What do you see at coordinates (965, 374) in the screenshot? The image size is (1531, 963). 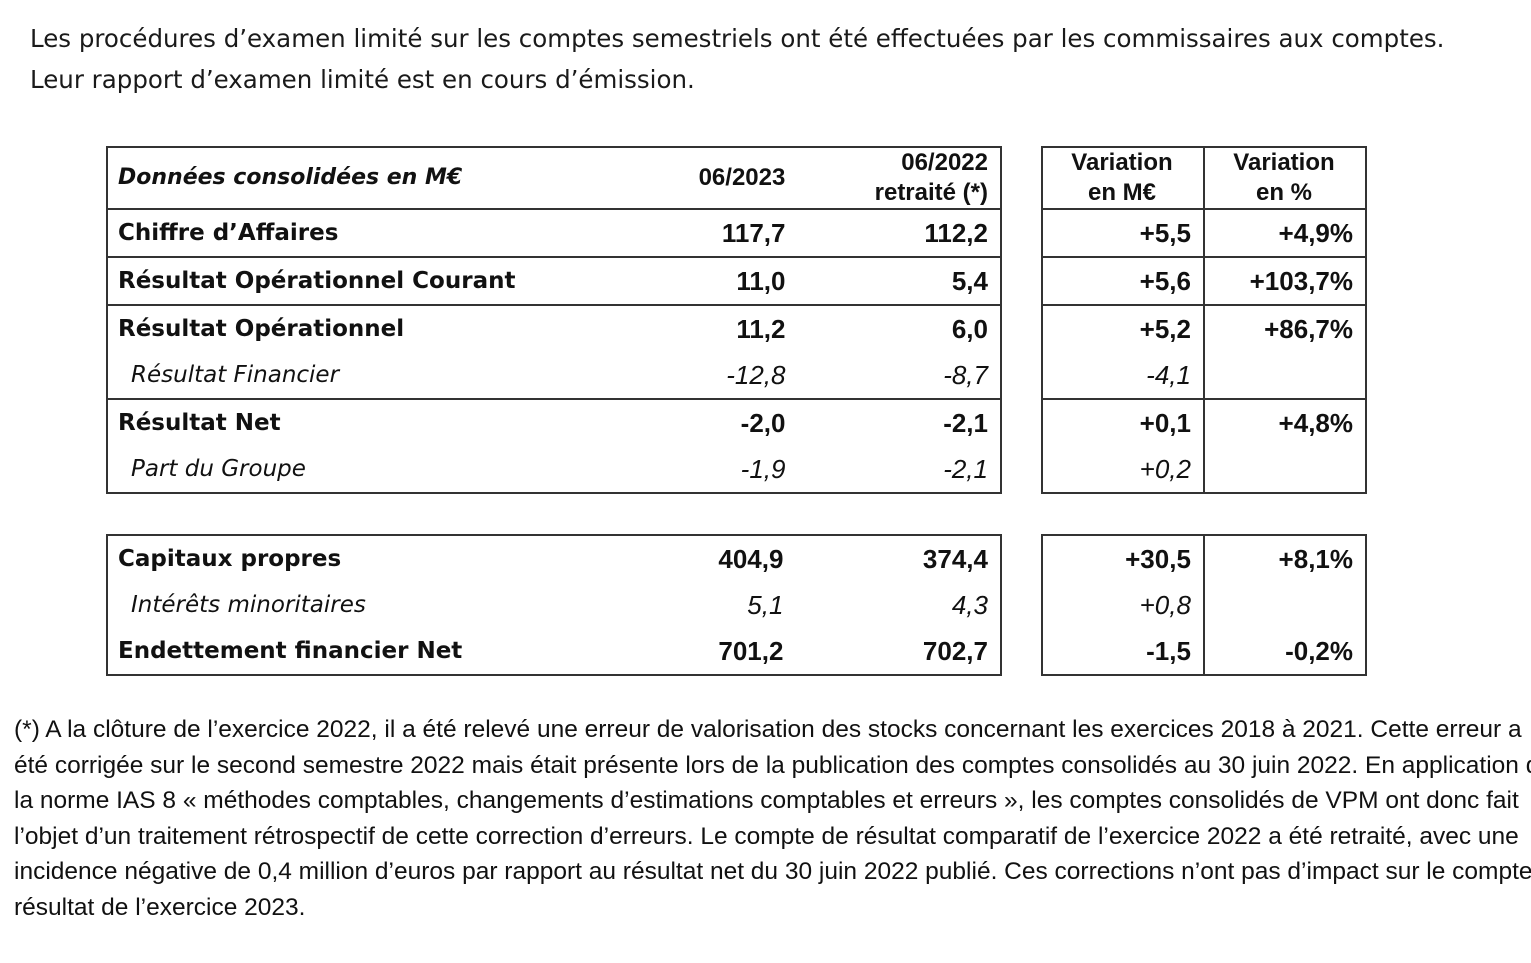 I see `cell-2022: -8,7` at bounding box center [965, 374].